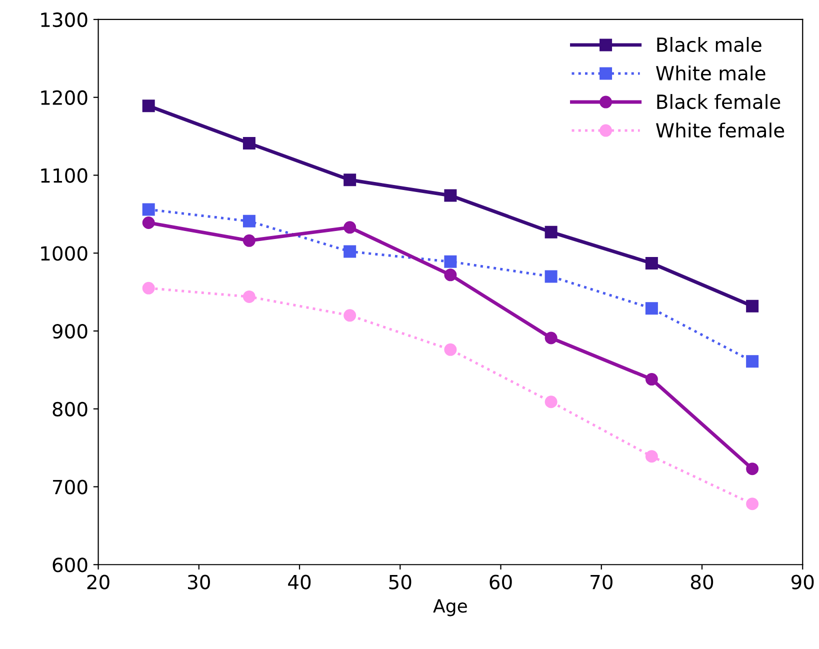 This screenshot has width=819, height=649. What do you see at coordinates (450, 607) in the screenshot?
I see `x-axis-title: Age` at bounding box center [450, 607].